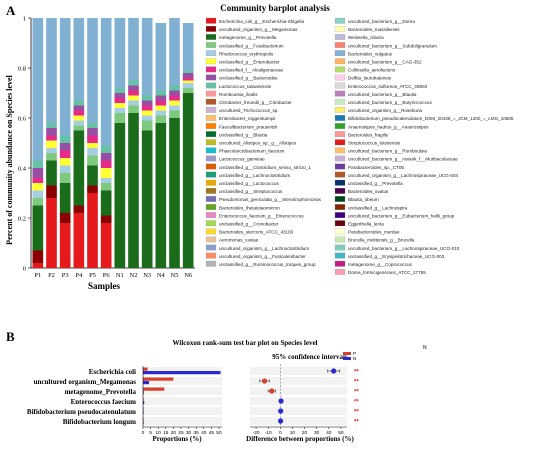 The width and height of the screenshot is (550, 449). I want to click on legend-label: Enterobacter_roggenkampii, so click(247, 118).